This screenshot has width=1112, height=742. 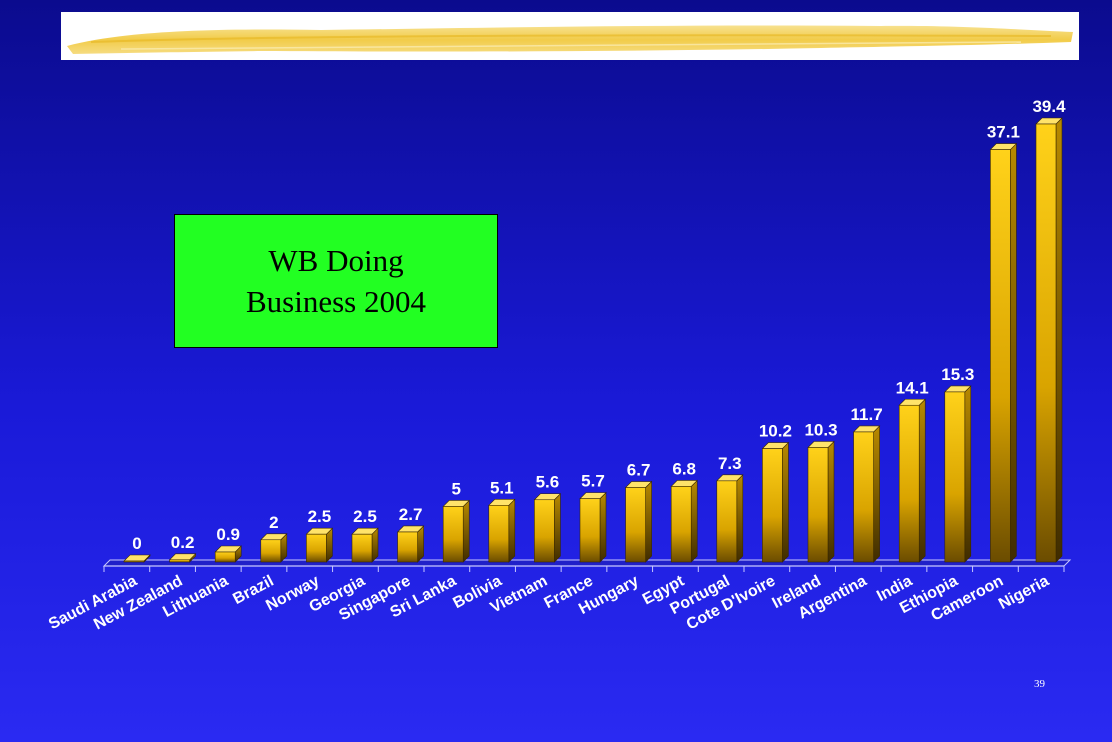 What do you see at coordinates (587, 565) in the screenshot?
I see `chart-floor` at bounding box center [587, 565].